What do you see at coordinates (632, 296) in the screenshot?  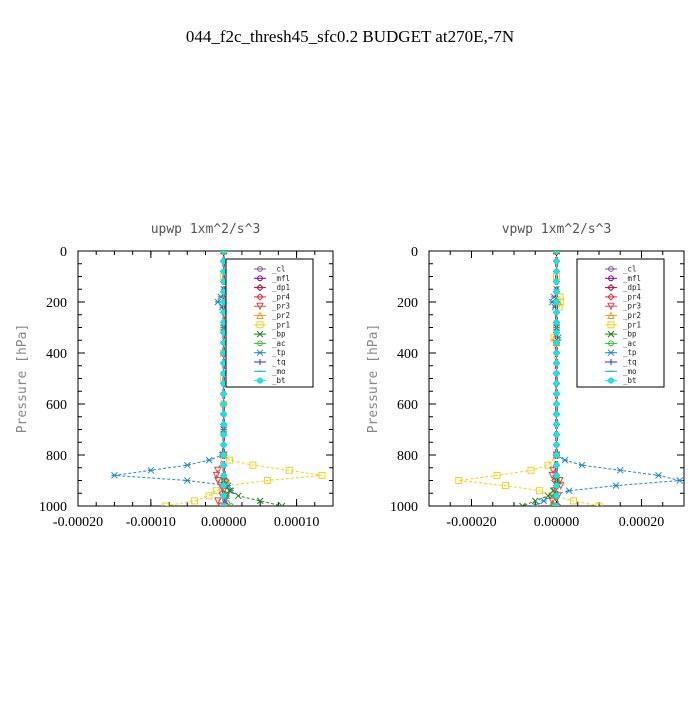 I see `legend-entry: _pr4` at bounding box center [632, 296].